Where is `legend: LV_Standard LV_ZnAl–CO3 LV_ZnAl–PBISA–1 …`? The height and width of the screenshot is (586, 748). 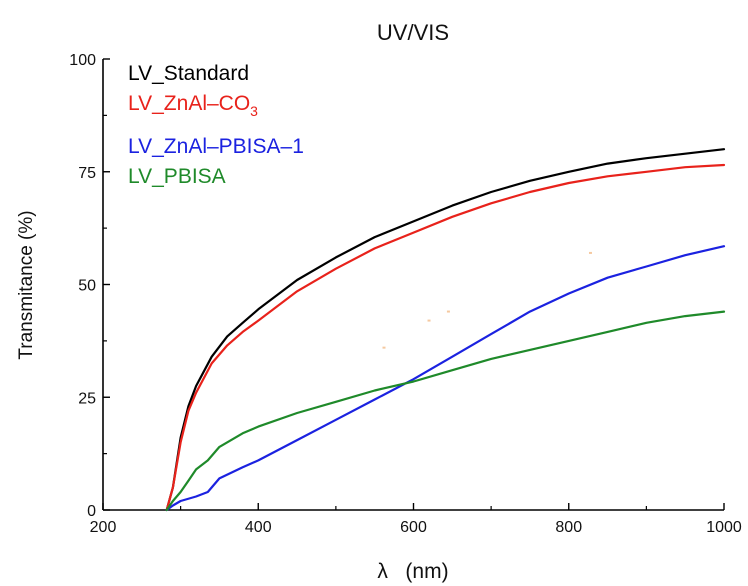
legend: LV_Standard LV_ZnAl–CO3 LV_ZnAl–PBISA–1 … is located at coordinates (216, 125).